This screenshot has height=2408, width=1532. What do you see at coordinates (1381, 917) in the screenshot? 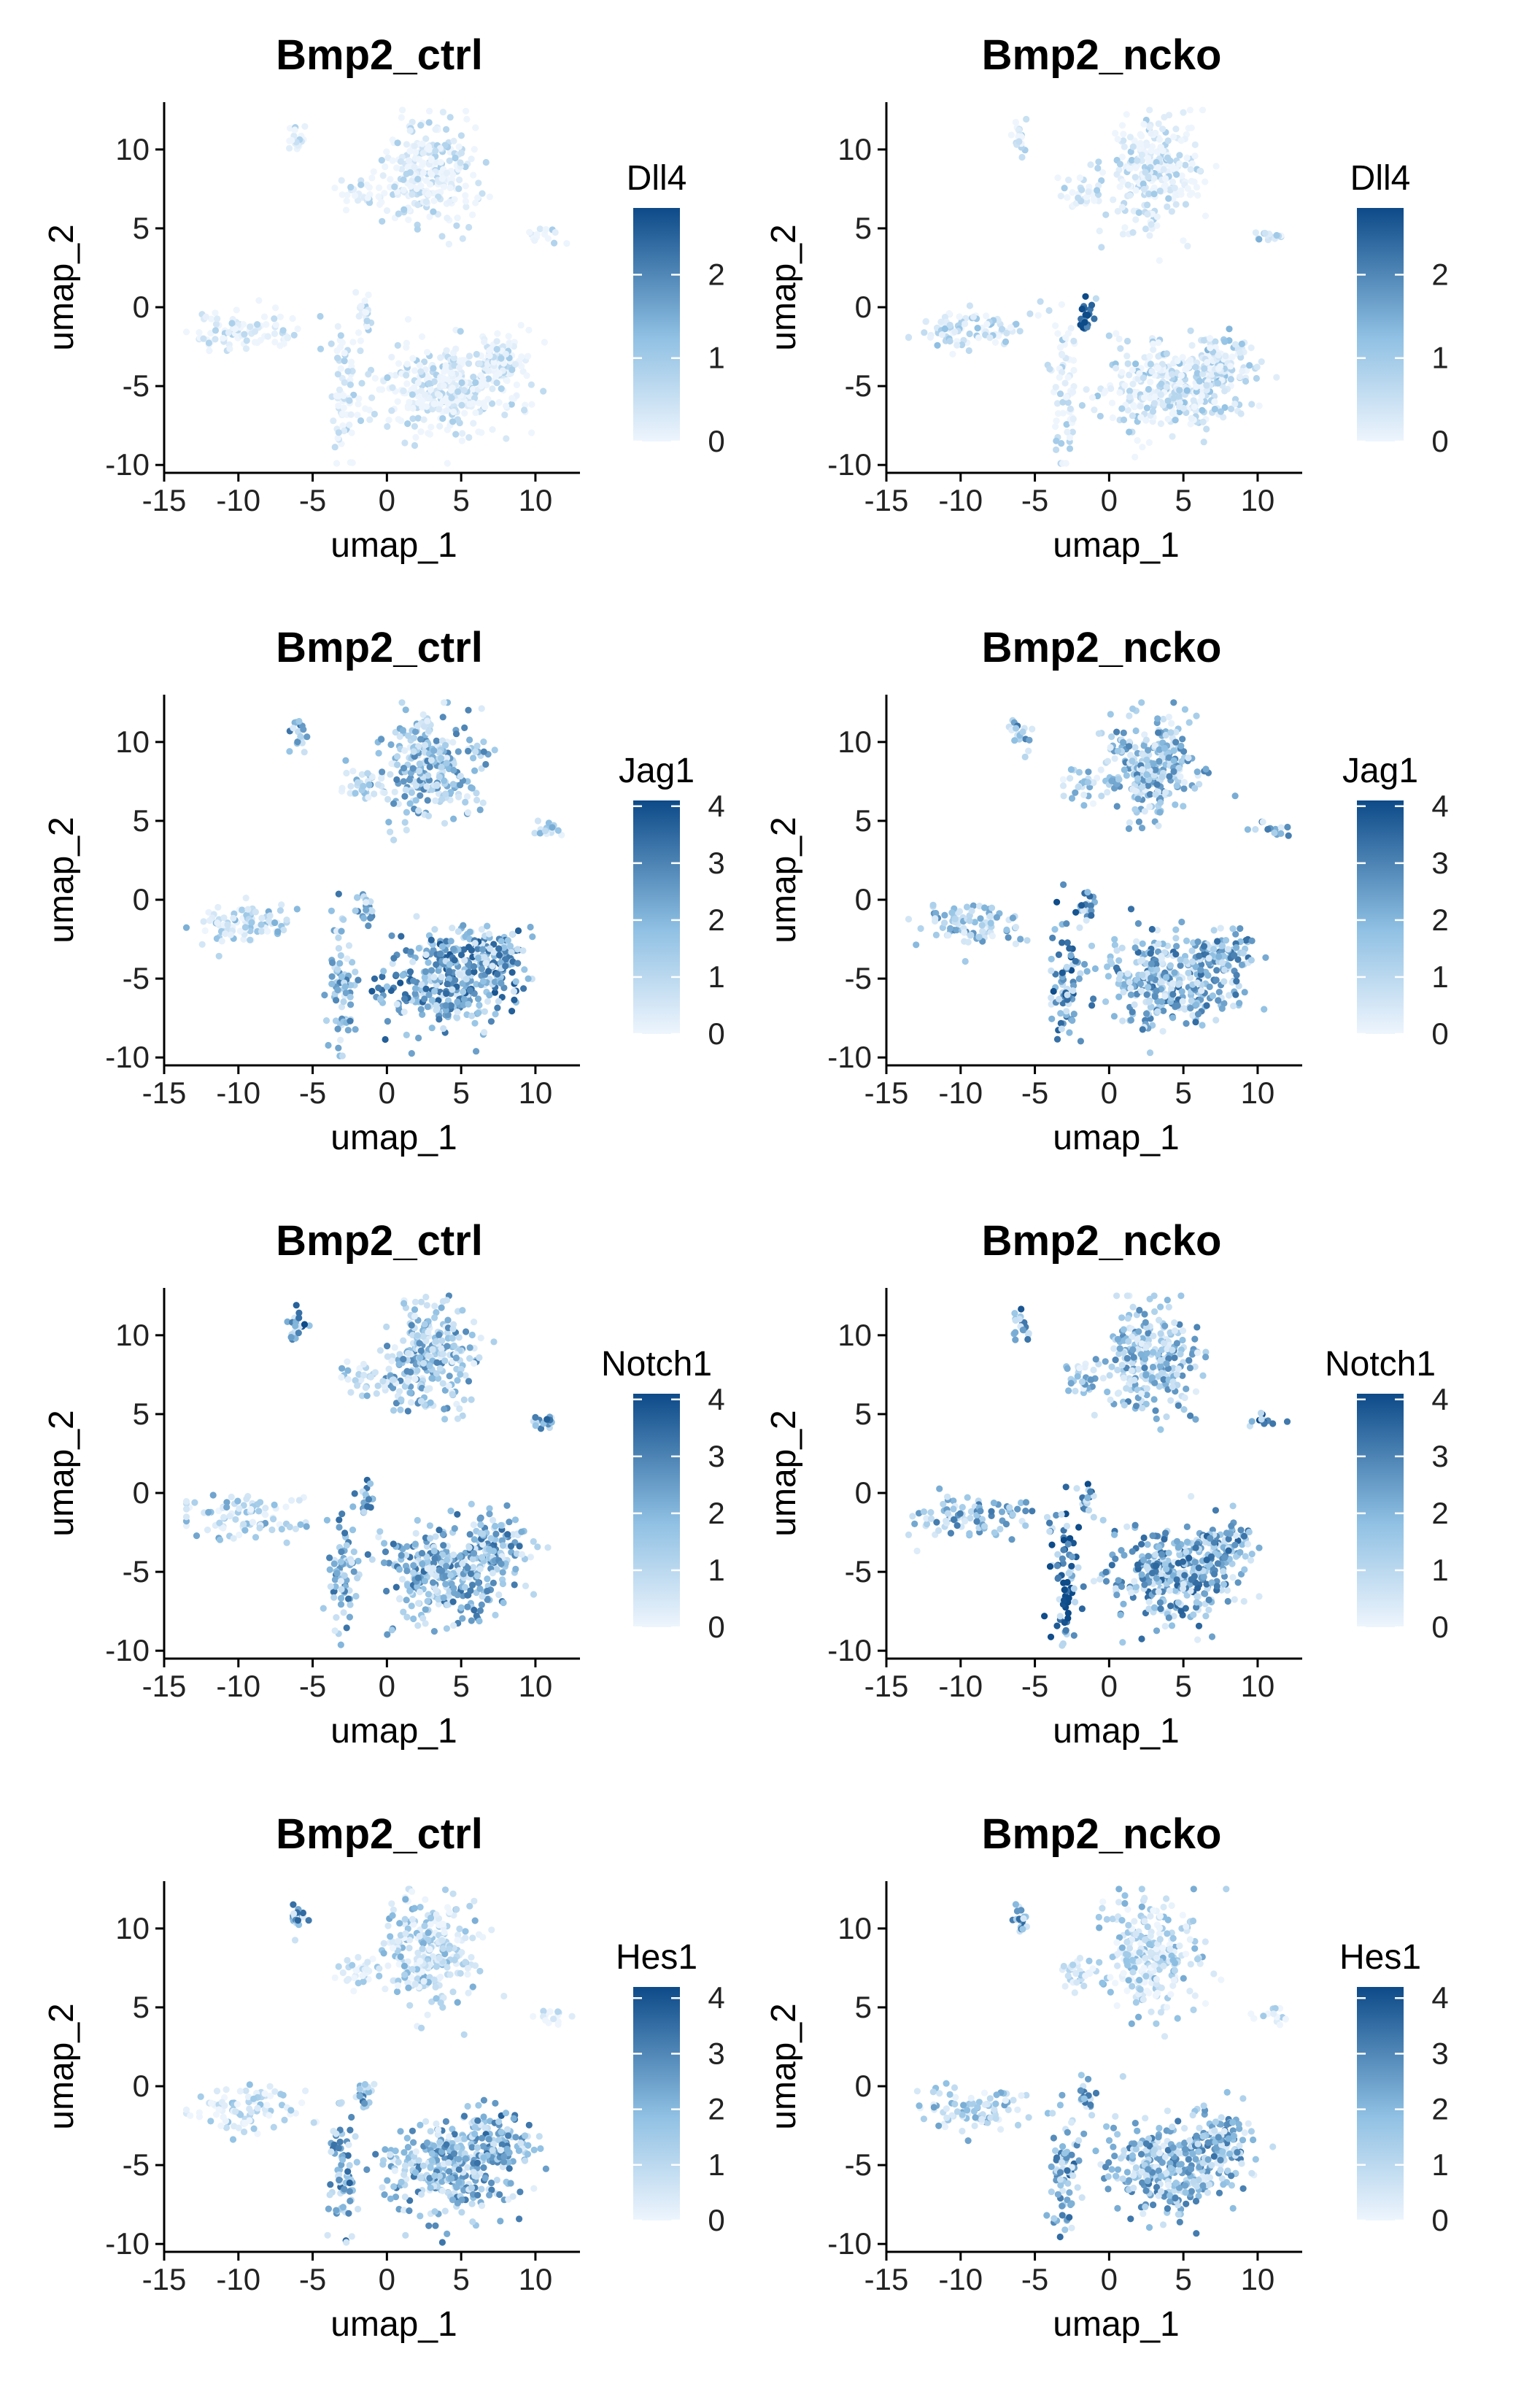
I see `legend-colorbar` at bounding box center [1381, 917].